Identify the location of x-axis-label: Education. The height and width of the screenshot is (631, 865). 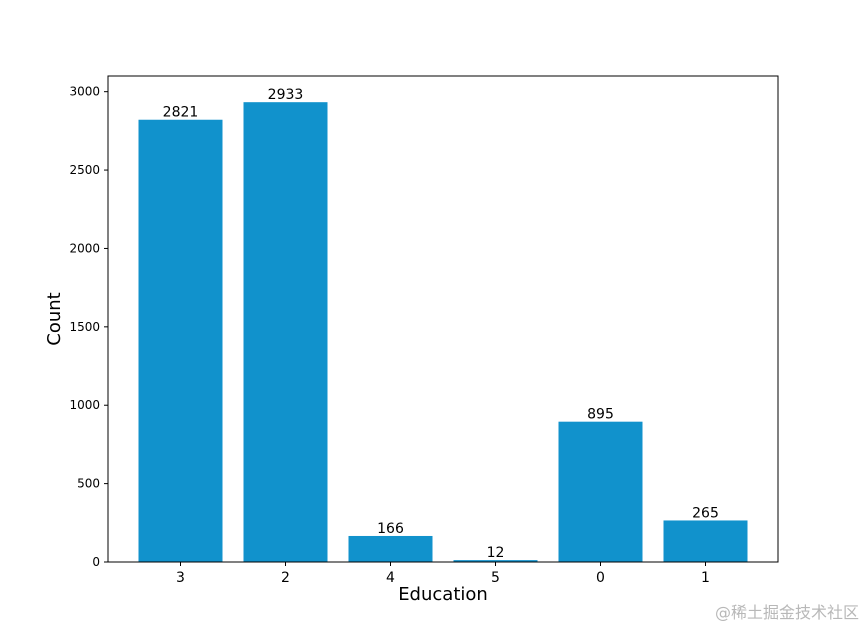
(443, 594).